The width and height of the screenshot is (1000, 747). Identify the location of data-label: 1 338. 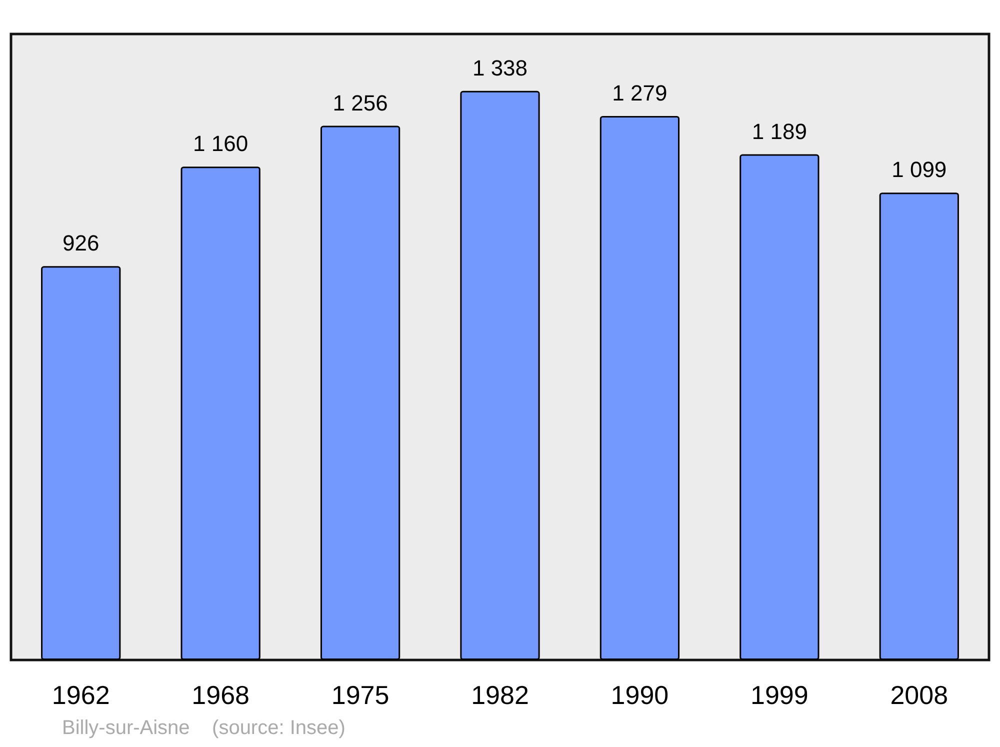
(500, 67).